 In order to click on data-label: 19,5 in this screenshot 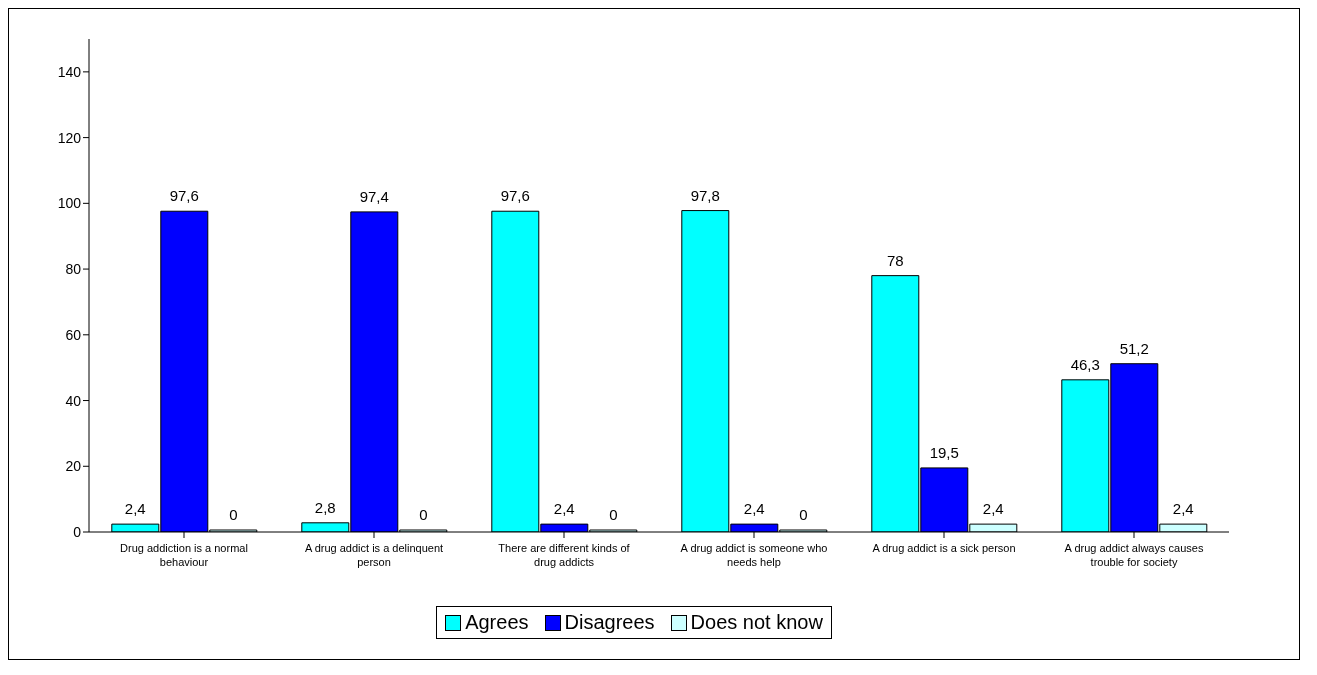, I will do `click(944, 452)`.